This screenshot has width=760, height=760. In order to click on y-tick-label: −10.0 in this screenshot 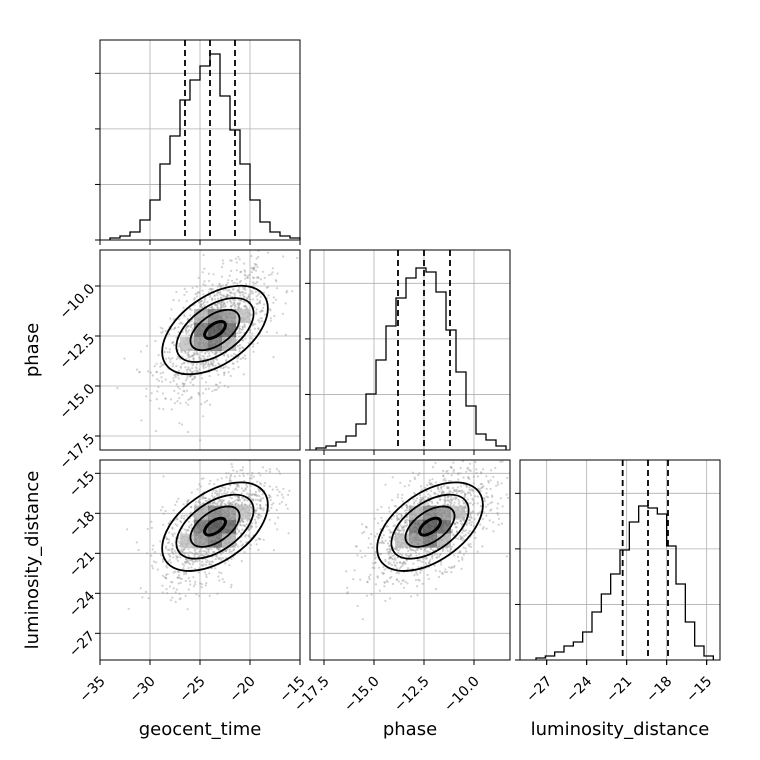, I will do `click(78, 302)`.